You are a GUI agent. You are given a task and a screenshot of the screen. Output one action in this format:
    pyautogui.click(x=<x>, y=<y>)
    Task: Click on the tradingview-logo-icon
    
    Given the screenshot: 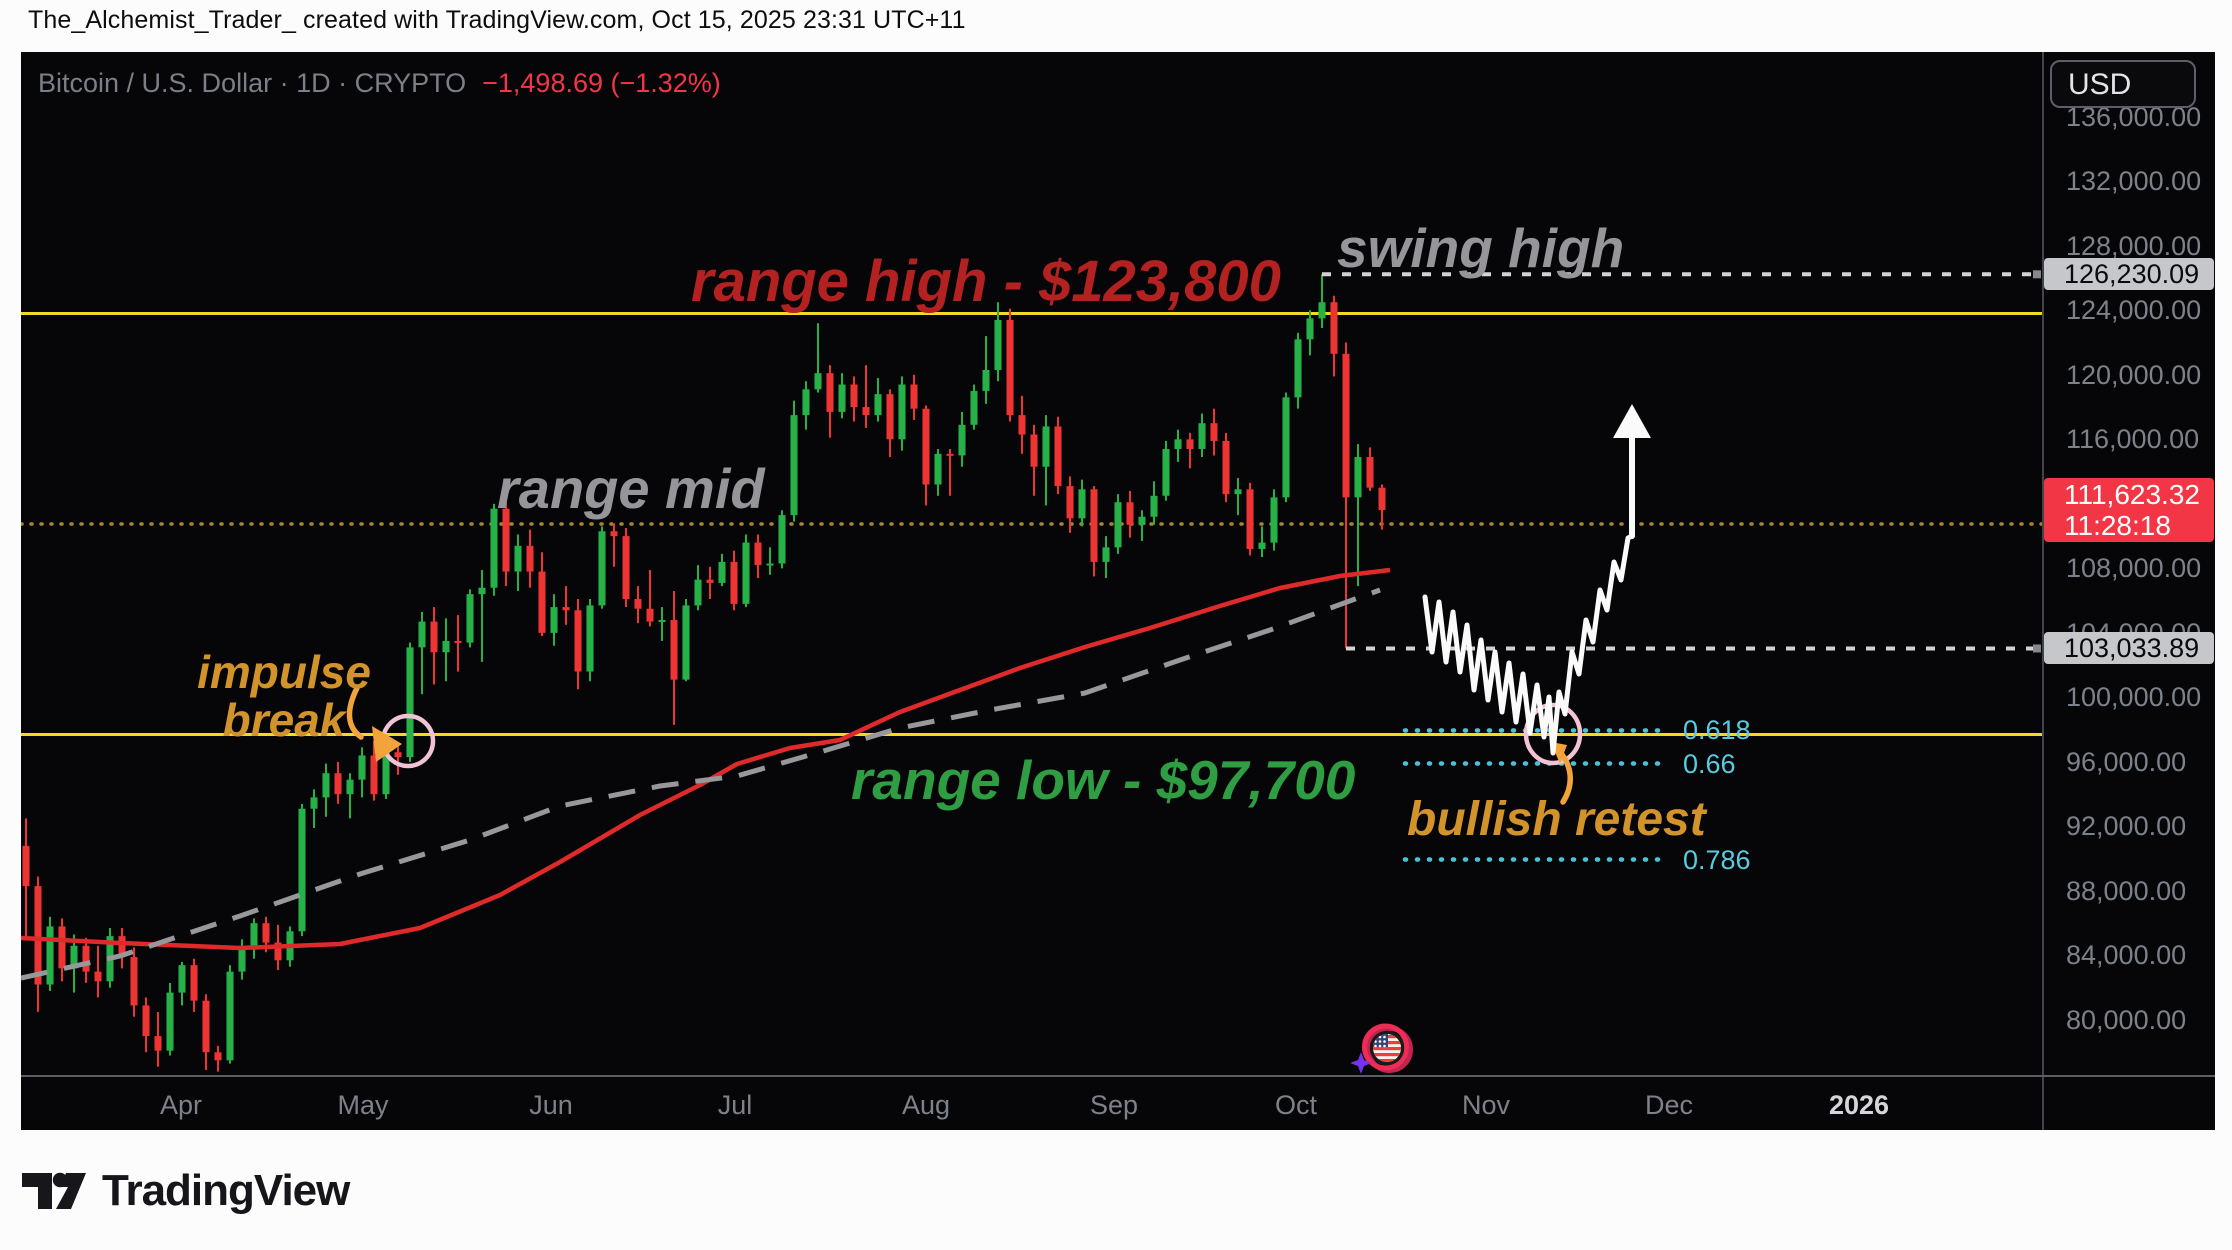 What is the action you would take?
    pyautogui.click(x=54, y=1190)
    